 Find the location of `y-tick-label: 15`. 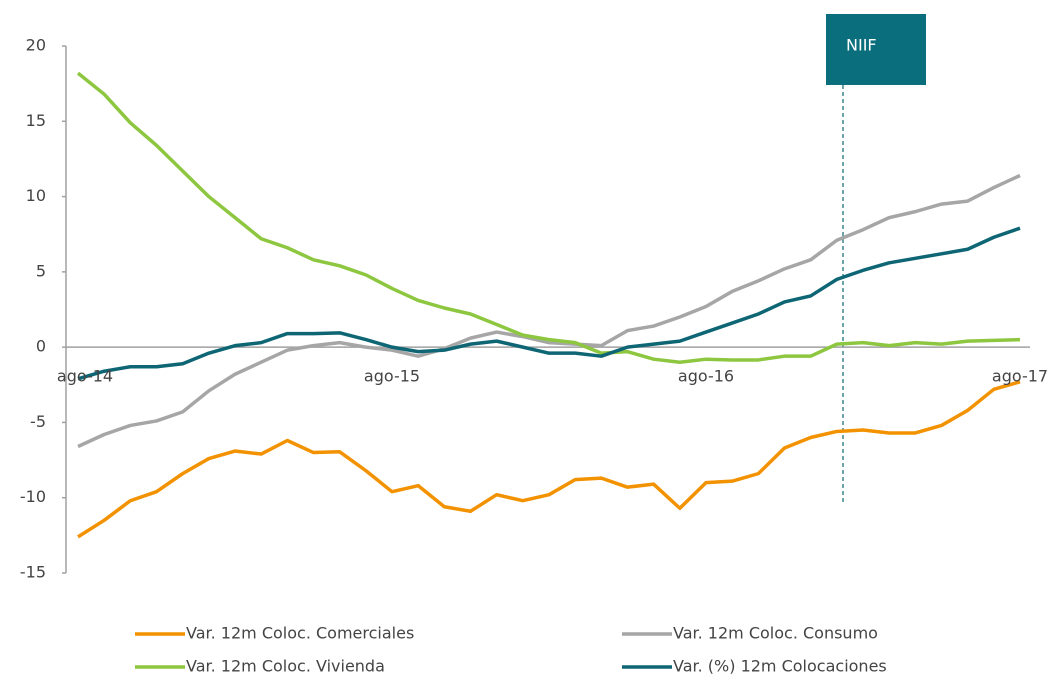

y-tick-label: 15 is located at coordinates (36, 120).